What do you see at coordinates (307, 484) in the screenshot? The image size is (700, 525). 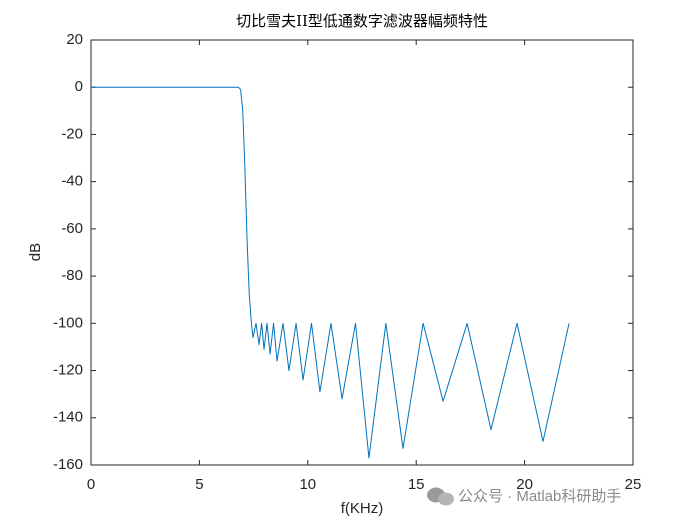 I see `x-tick-label: 10` at bounding box center [307, 484].